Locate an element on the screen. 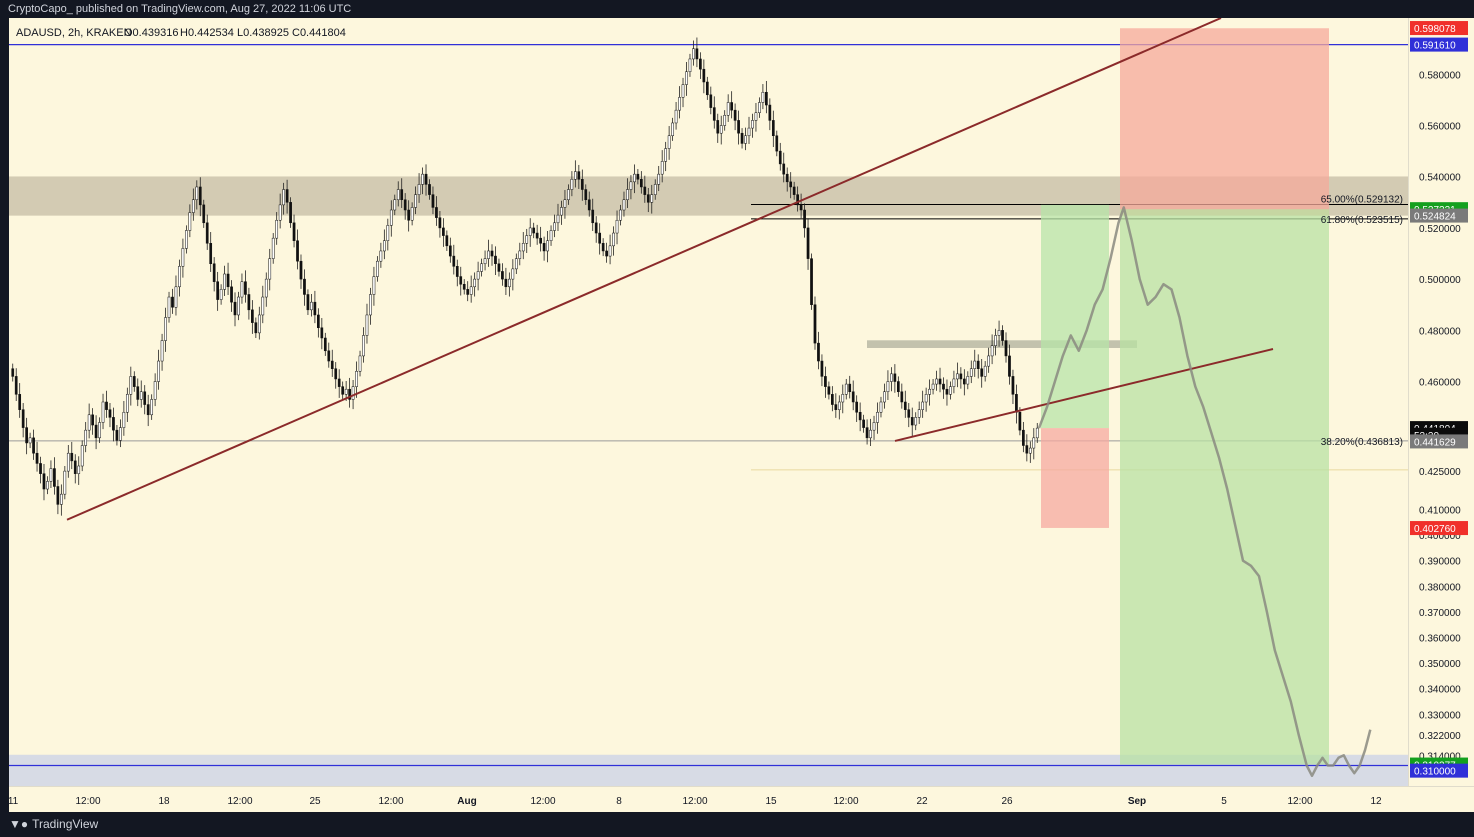 The height and width of the screenshot is (837, 1474). ohlc-high: H0.442534 is located at coordinates (207, 33).